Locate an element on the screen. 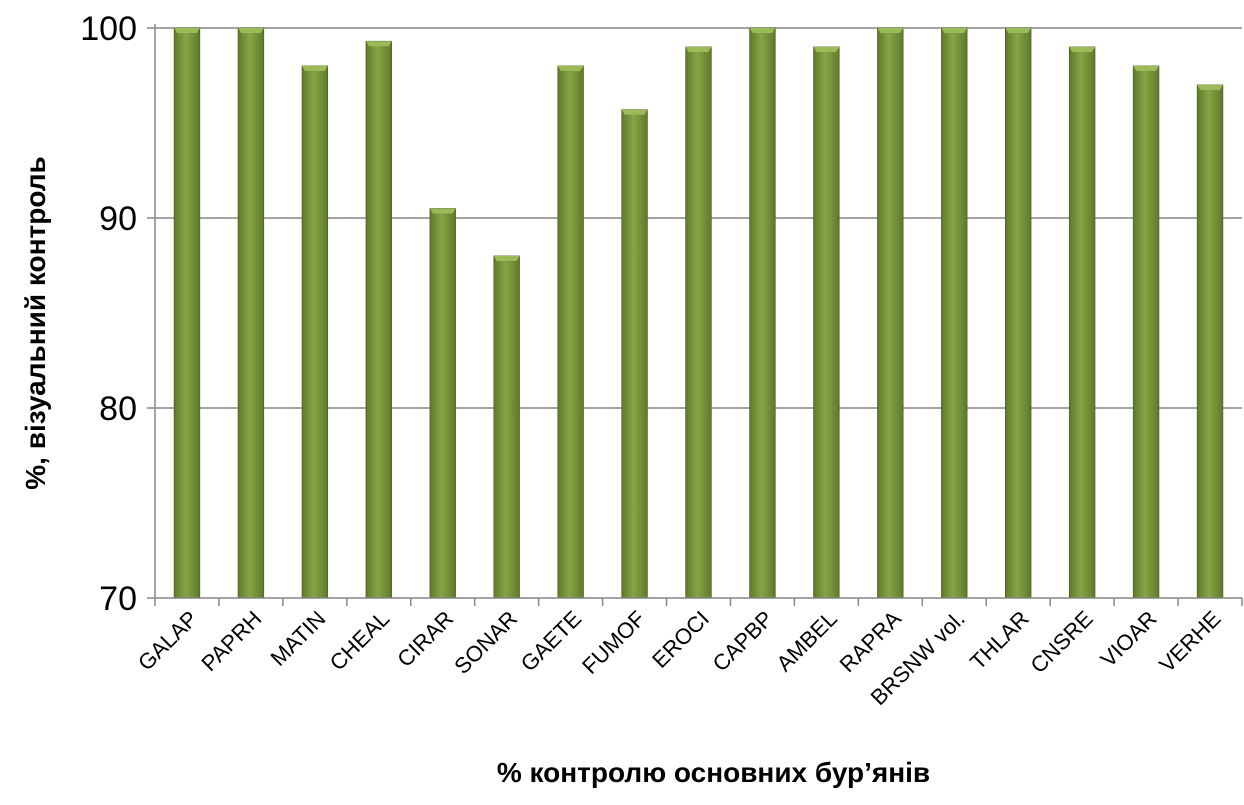  bar-verhe is located at coordinates (1210, 341).